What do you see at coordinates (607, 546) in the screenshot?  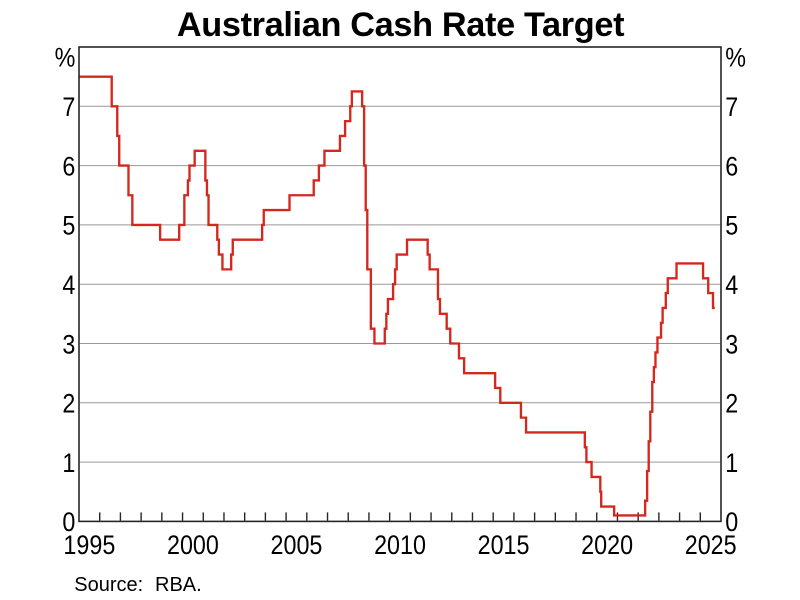 I see `svg-text: 2020` at bounding box center [607, 546].